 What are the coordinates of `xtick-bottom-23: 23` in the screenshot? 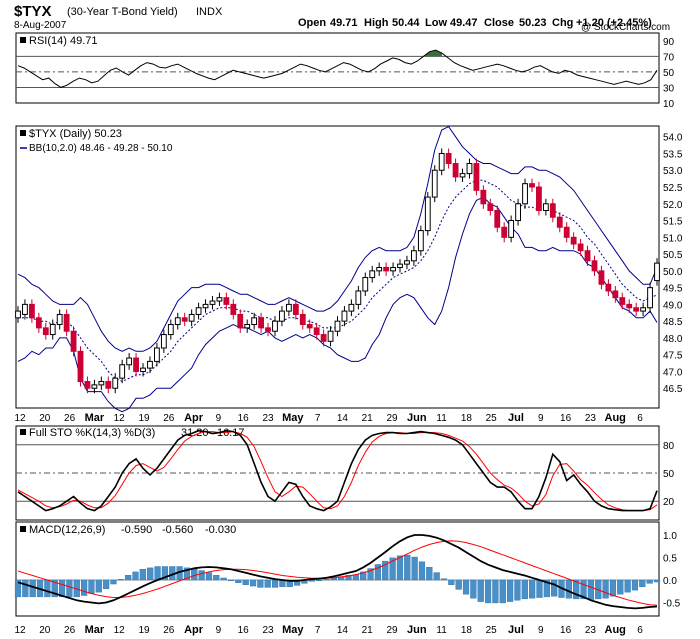 It's located at (591, 630).